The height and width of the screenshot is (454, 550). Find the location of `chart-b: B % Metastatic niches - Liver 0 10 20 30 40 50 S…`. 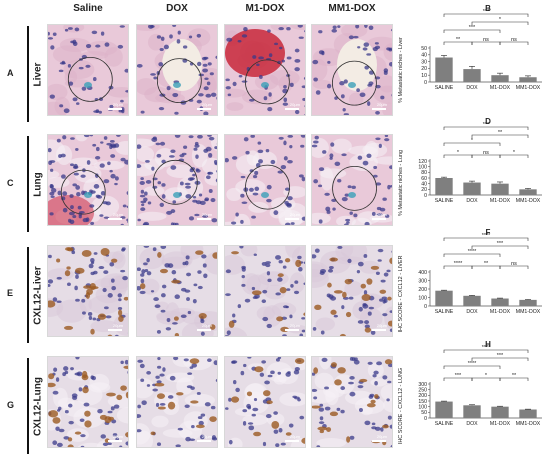

chart-b: B % Metastatic niches - Liver 0 10 20 30 40 50 S… is located at coordinates (470, 54).